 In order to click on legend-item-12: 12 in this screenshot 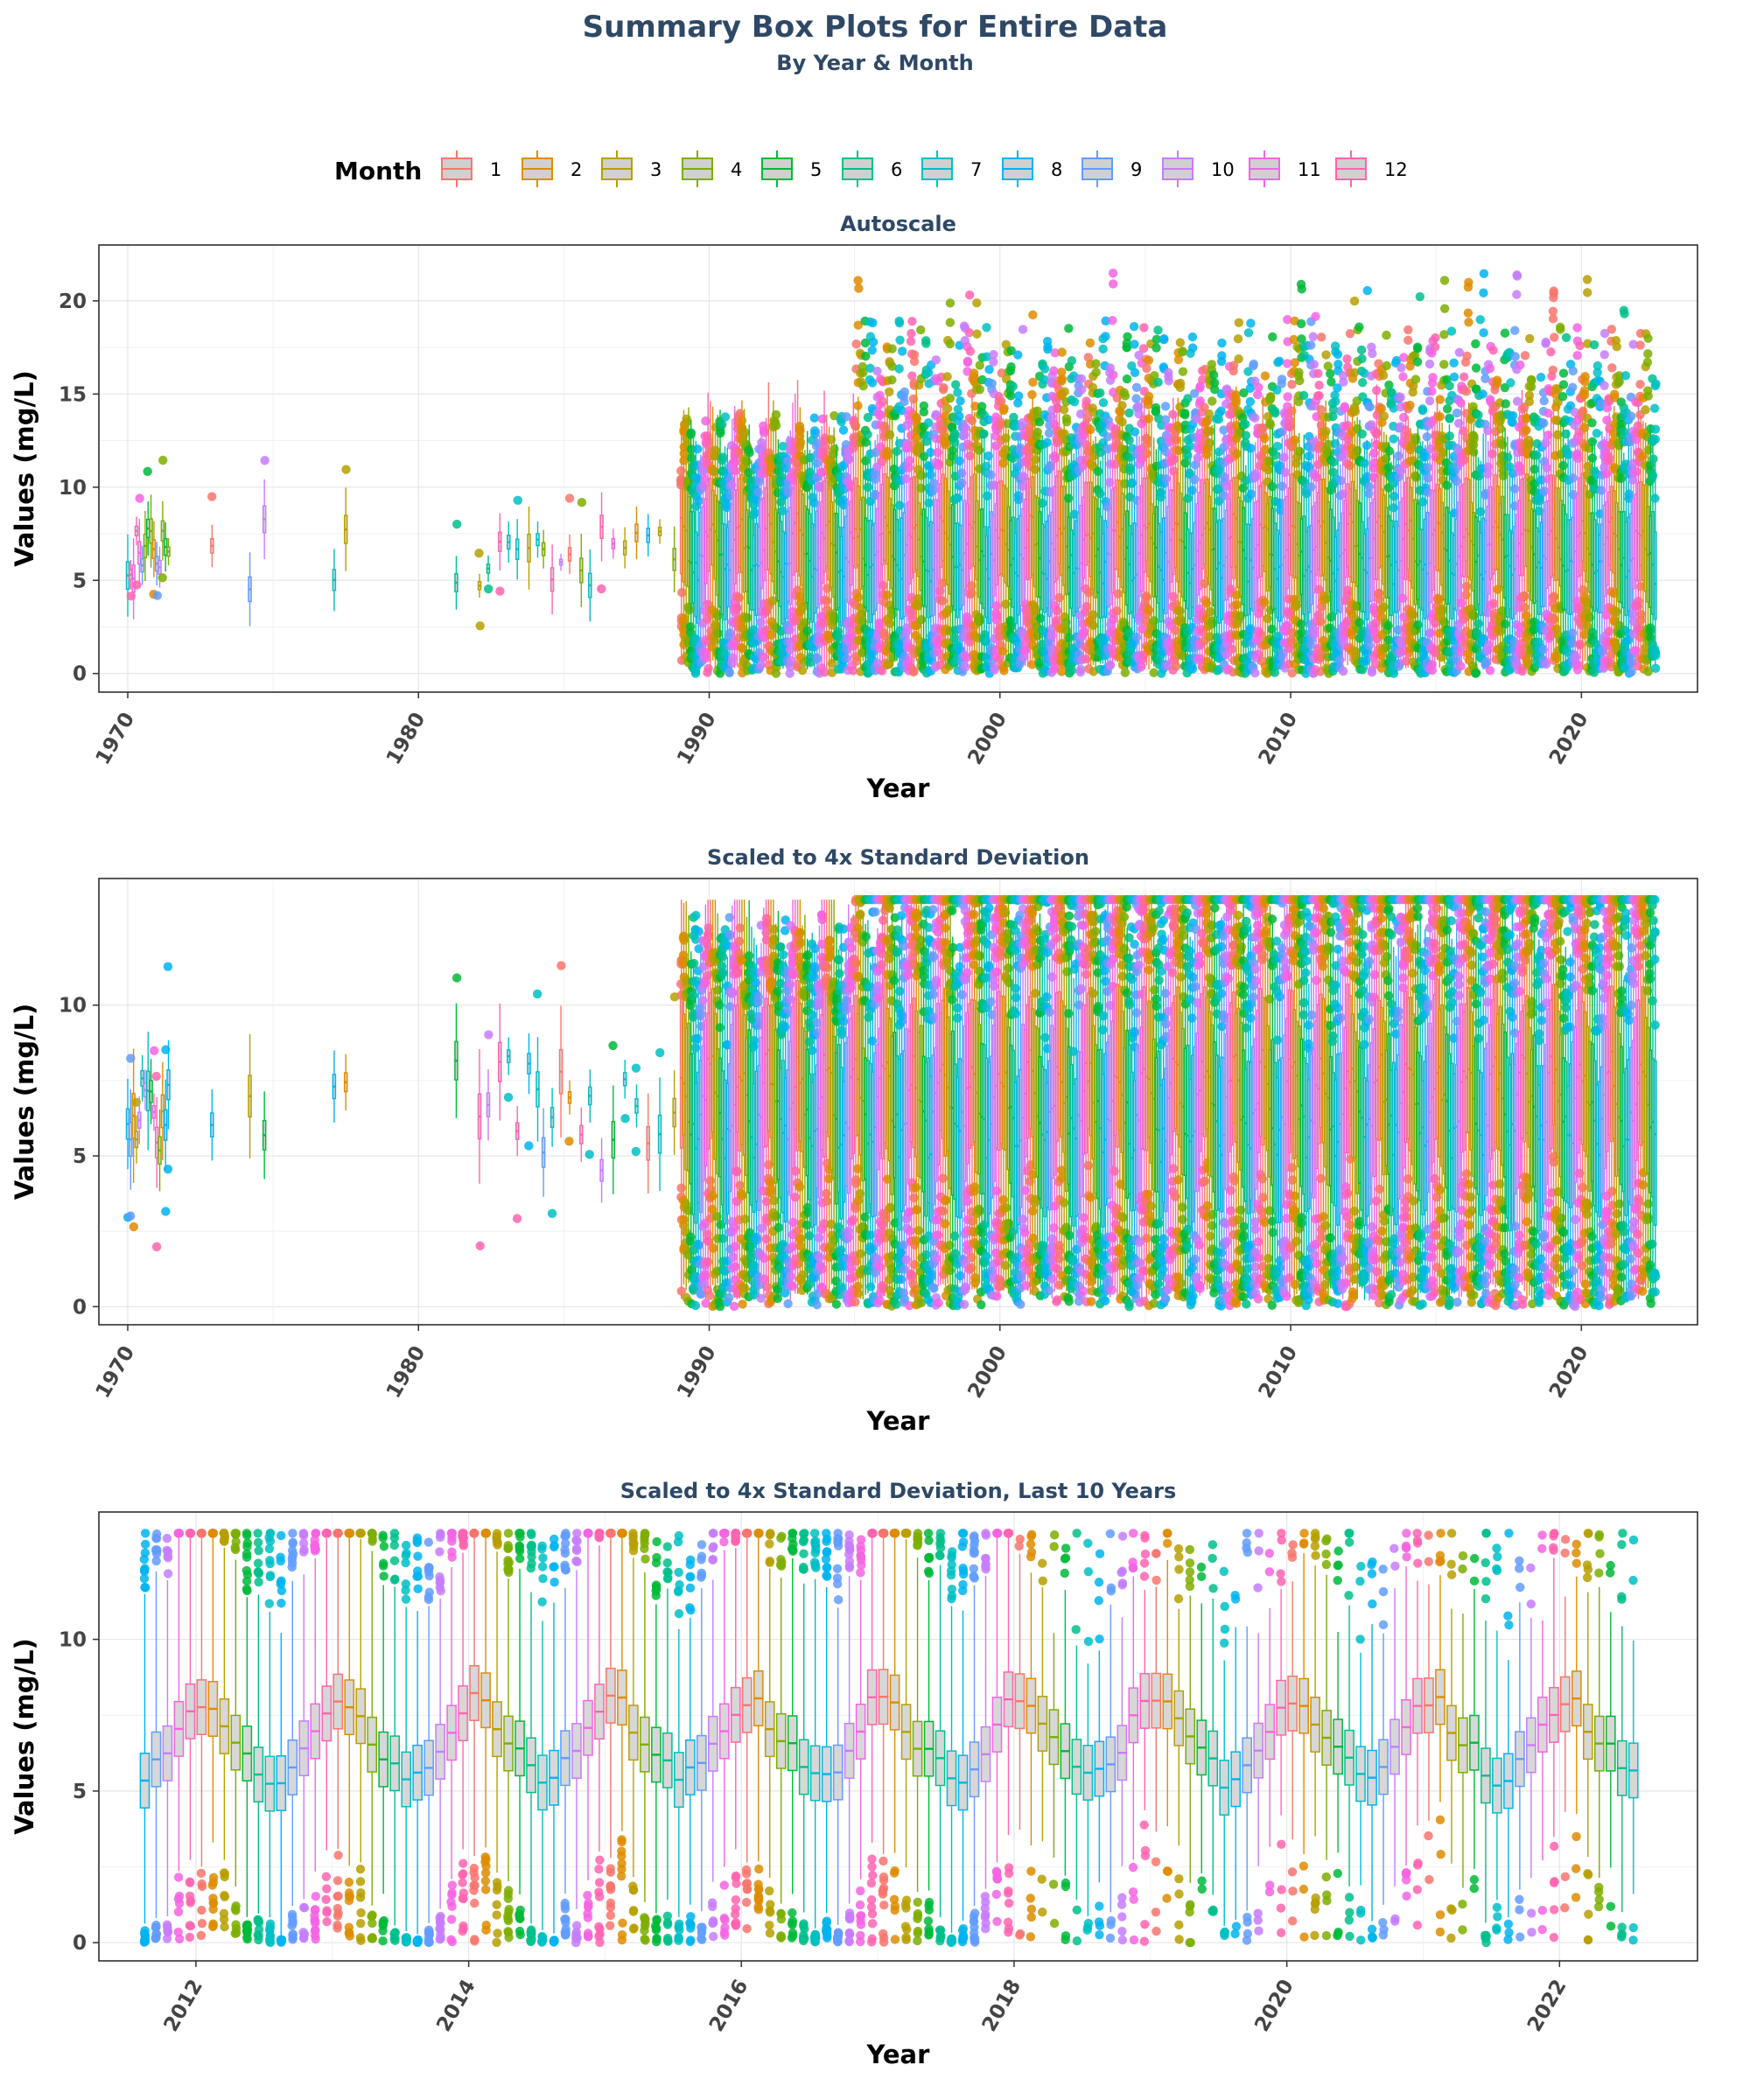, I will do `click(1371, 168)`.